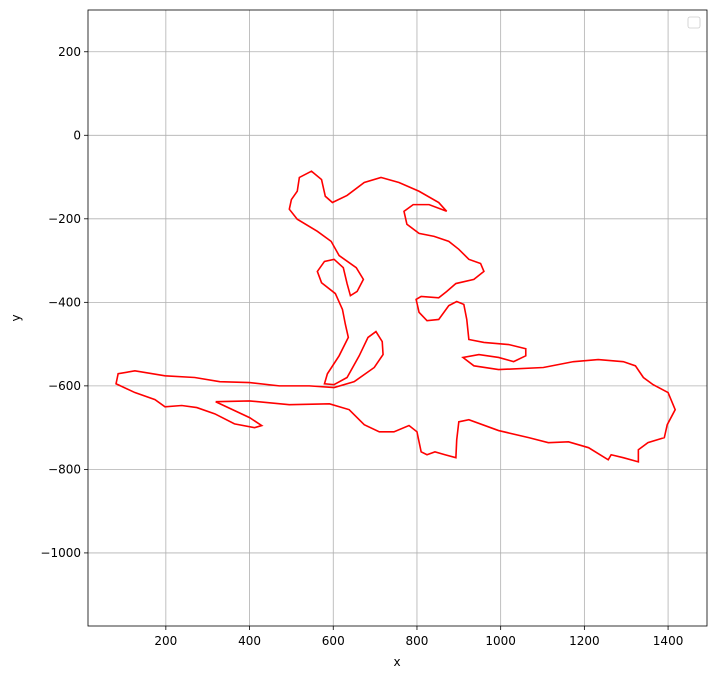 Image resolution: width=716 pixels, height=683 pixels. I want to click on x-tick-label: 1200, so click(584, 641).